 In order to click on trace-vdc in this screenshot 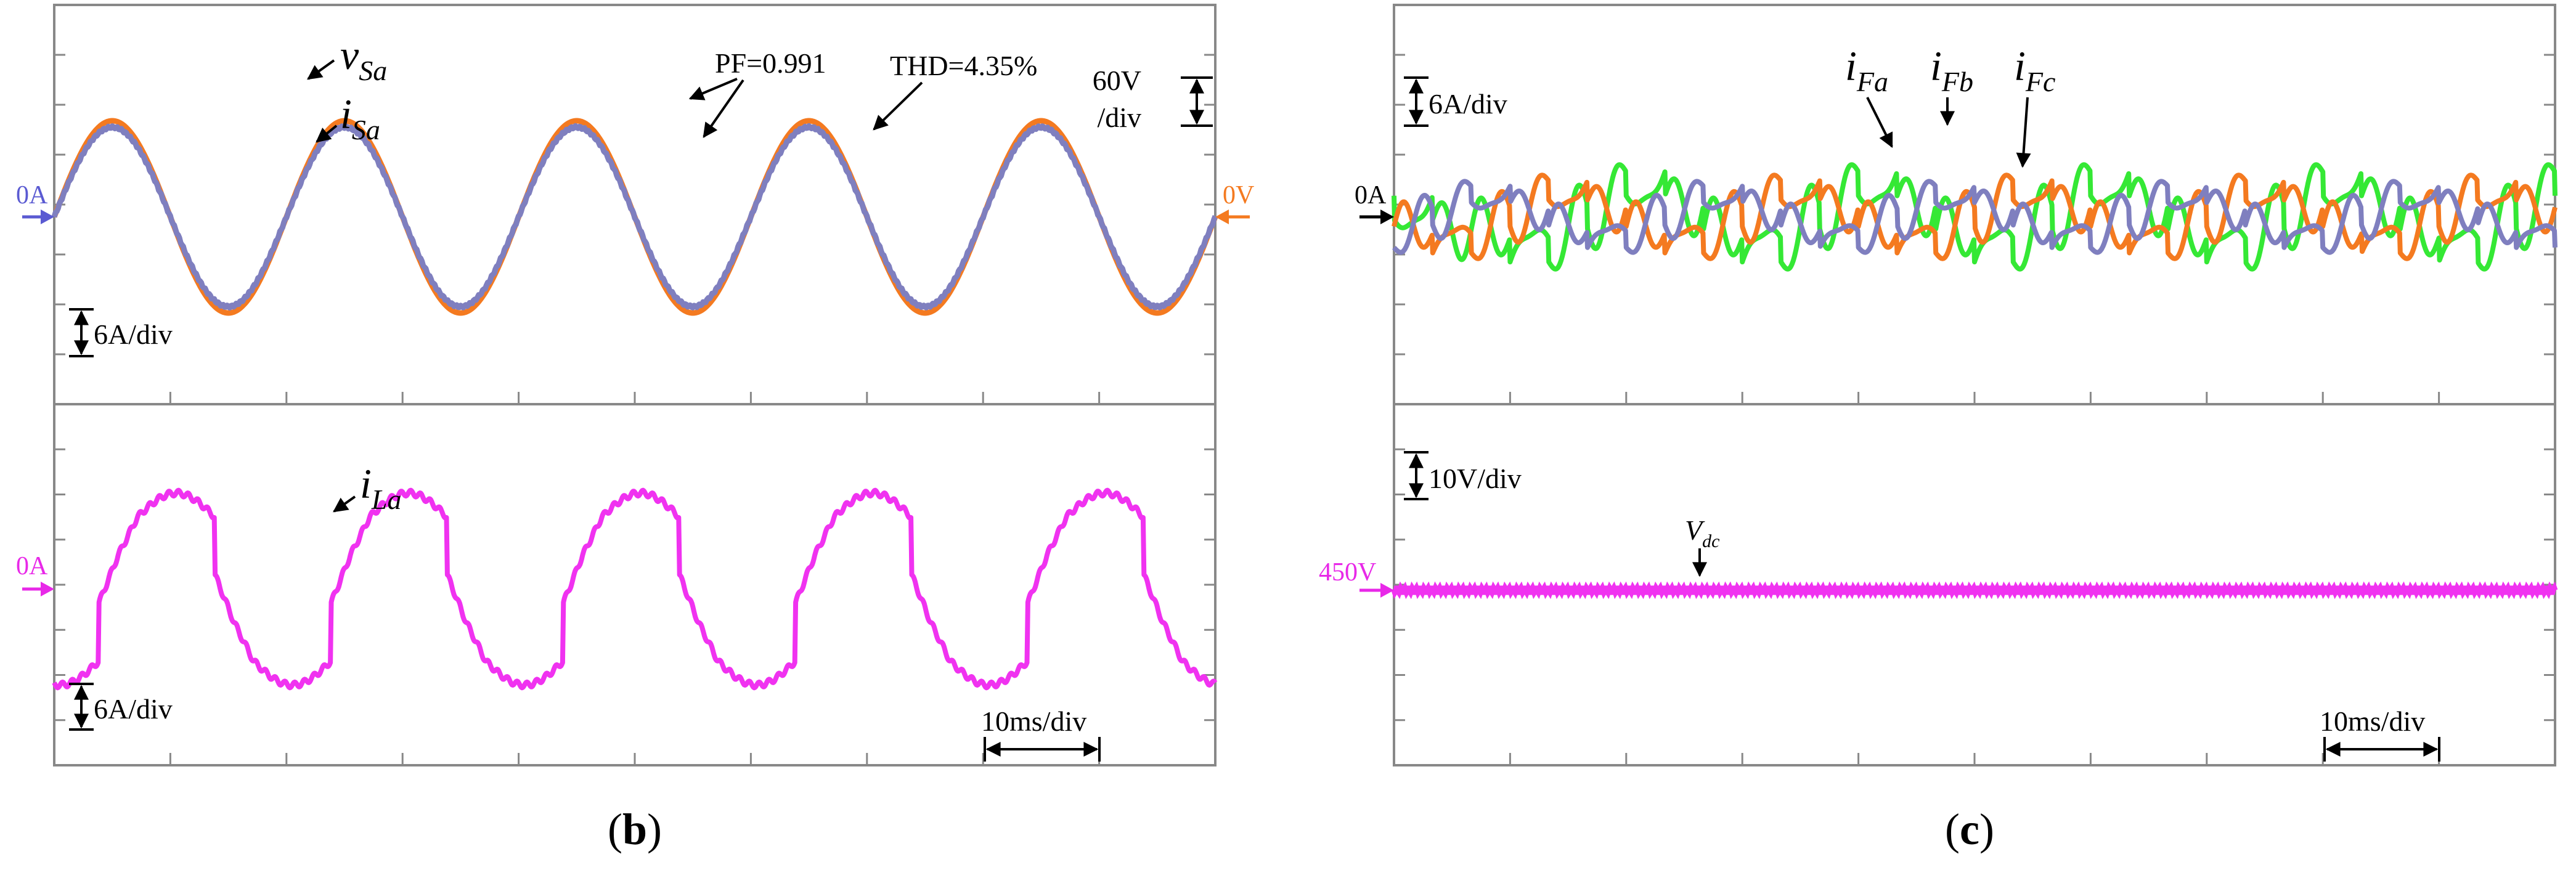, I will do `click(1975, 591)`.